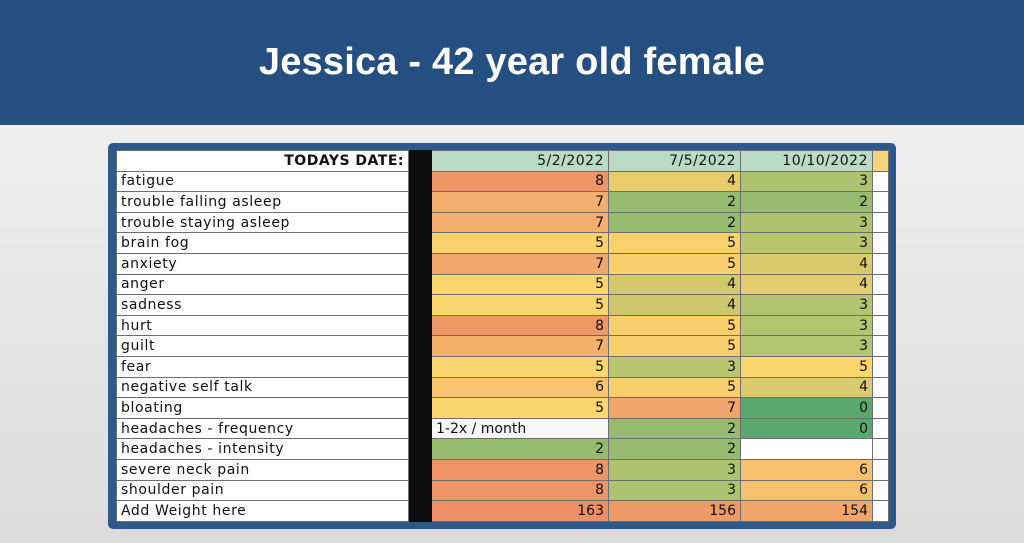  What do you see at coordinates (262, 305) in the screenshot?
I see `row-label: sadness` at bounding box center [262, 305].